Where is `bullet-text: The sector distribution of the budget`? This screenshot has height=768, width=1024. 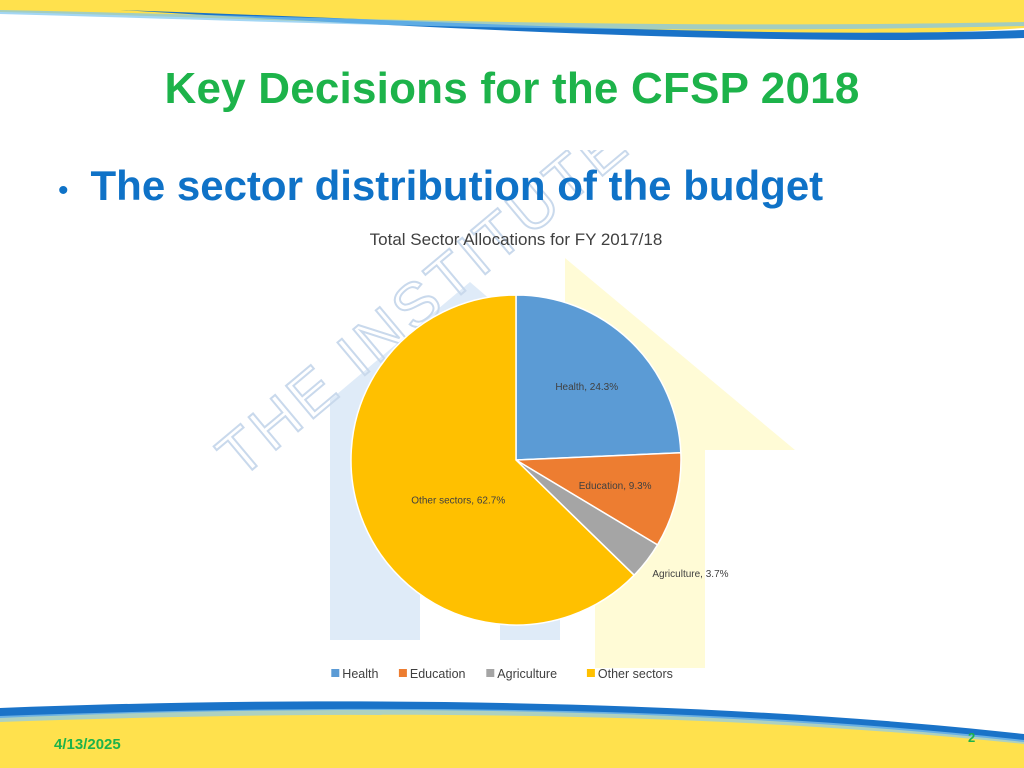 bullet-text: The sector distribution of the budget is located at coordinates (457, 185).